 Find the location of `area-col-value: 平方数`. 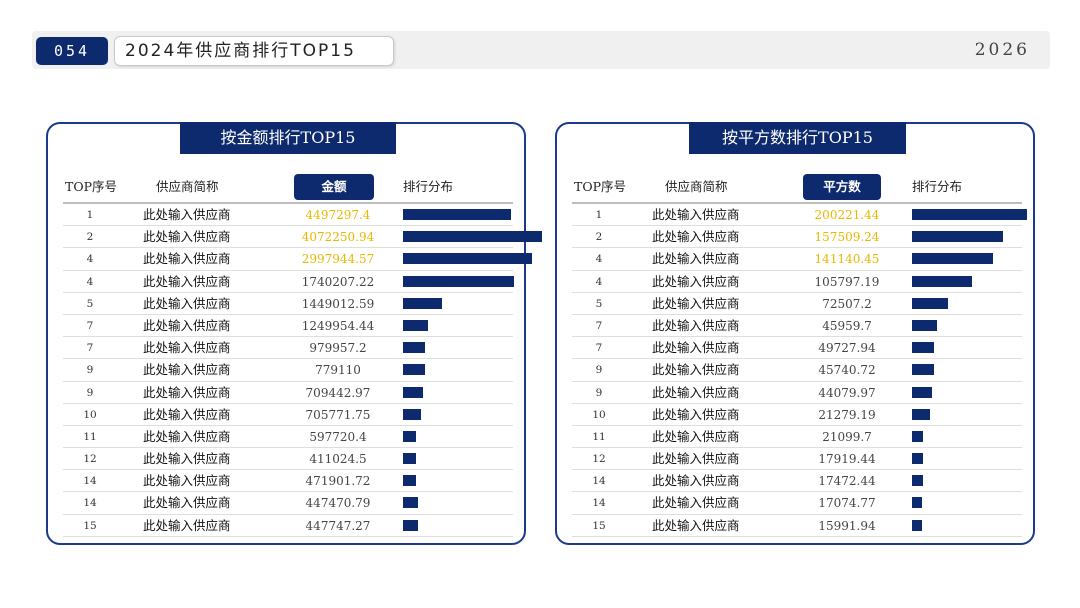

area-col-value: 平方数 is located at coordinates (842, 187).